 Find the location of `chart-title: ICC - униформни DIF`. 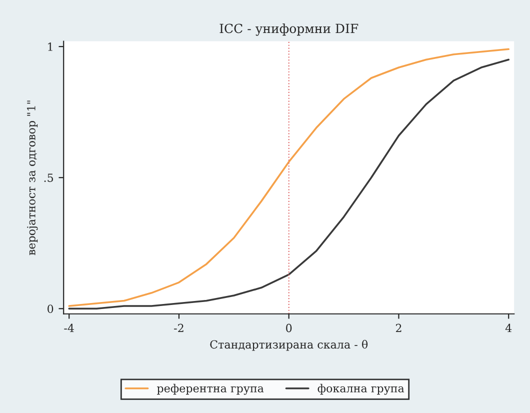

chart-title: ICC - униформни DIF is located at coordinates (289, 29).